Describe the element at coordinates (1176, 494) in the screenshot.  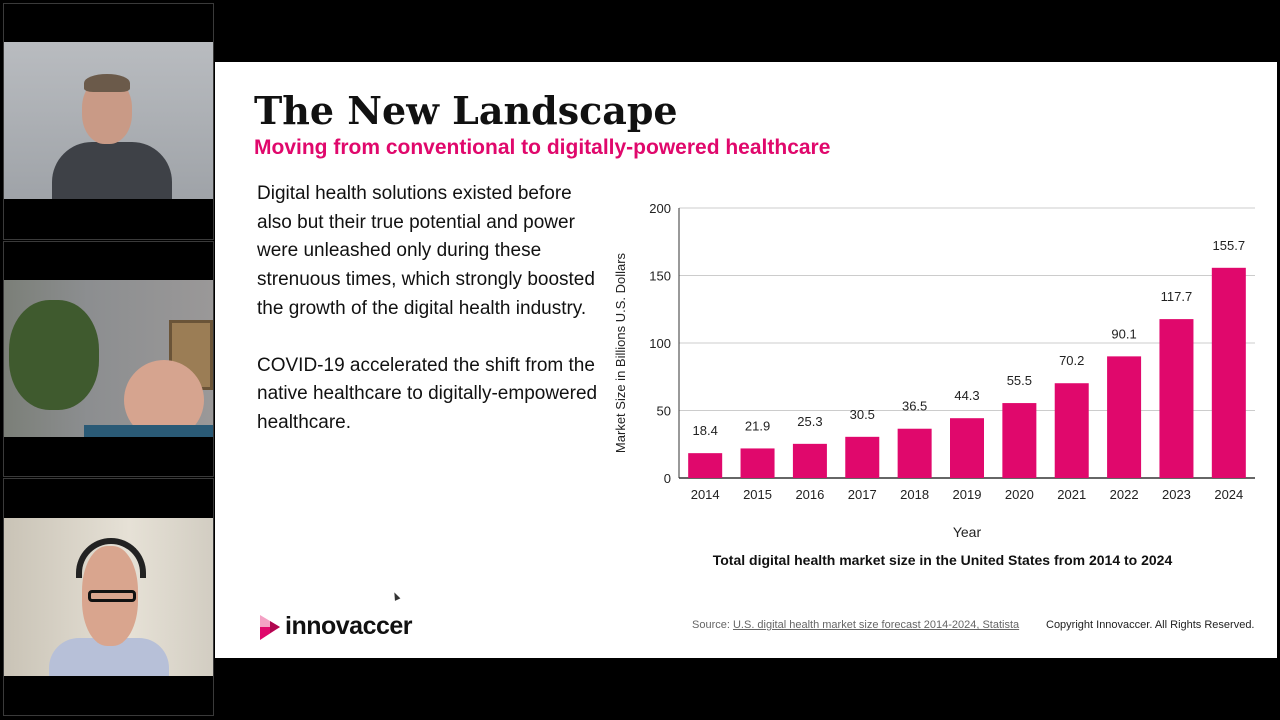
I see `x-tick-label: 2023` at that location.